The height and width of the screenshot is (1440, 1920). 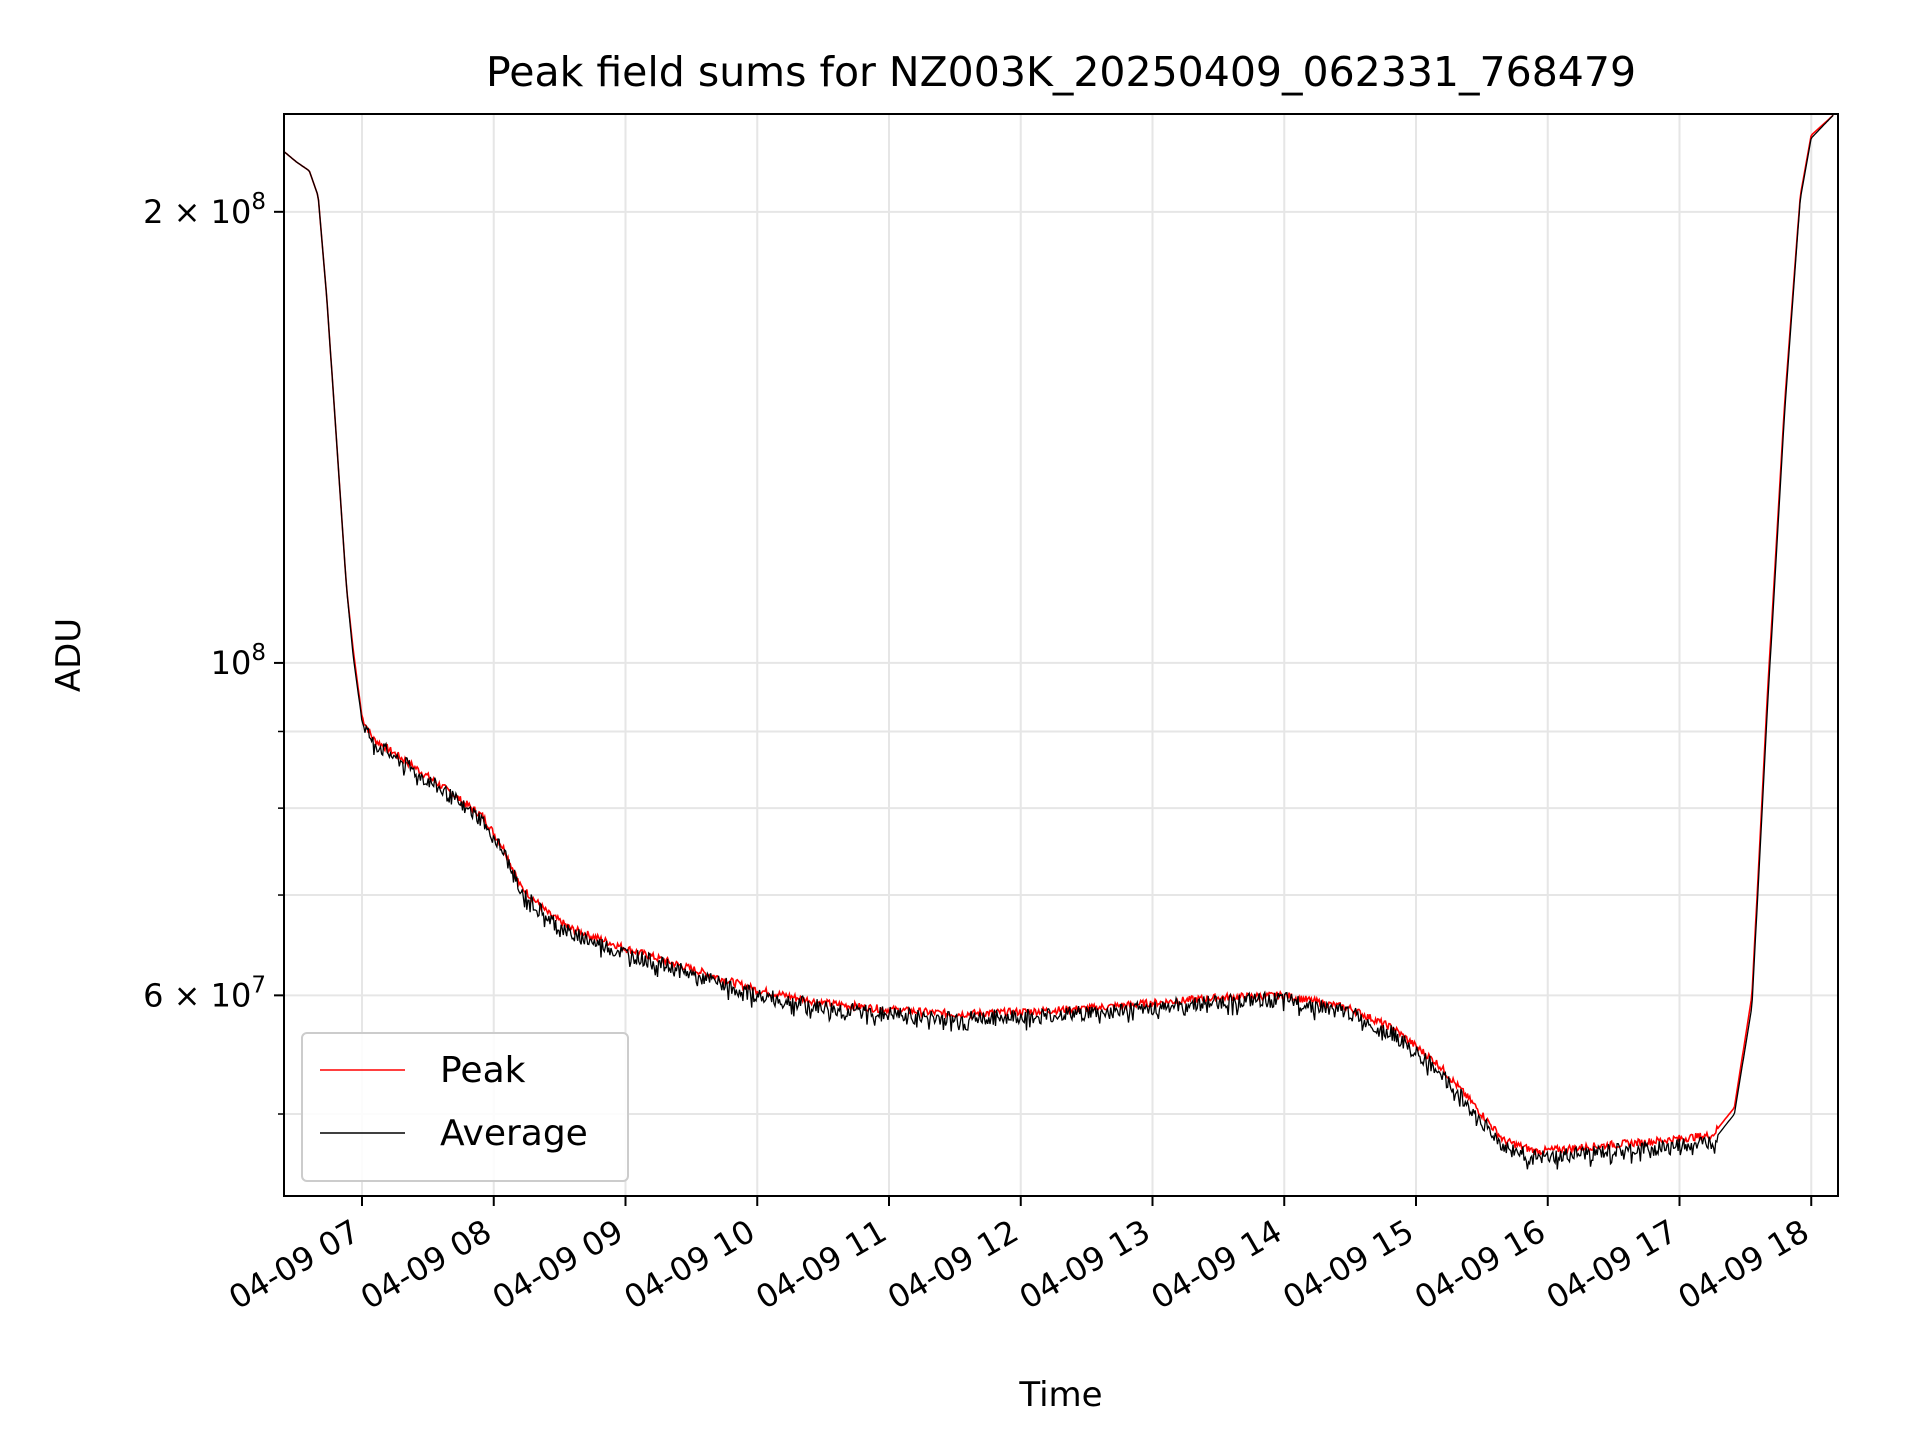 I want to click on y-tick-exponent: 7, so click(x=258, y=985).